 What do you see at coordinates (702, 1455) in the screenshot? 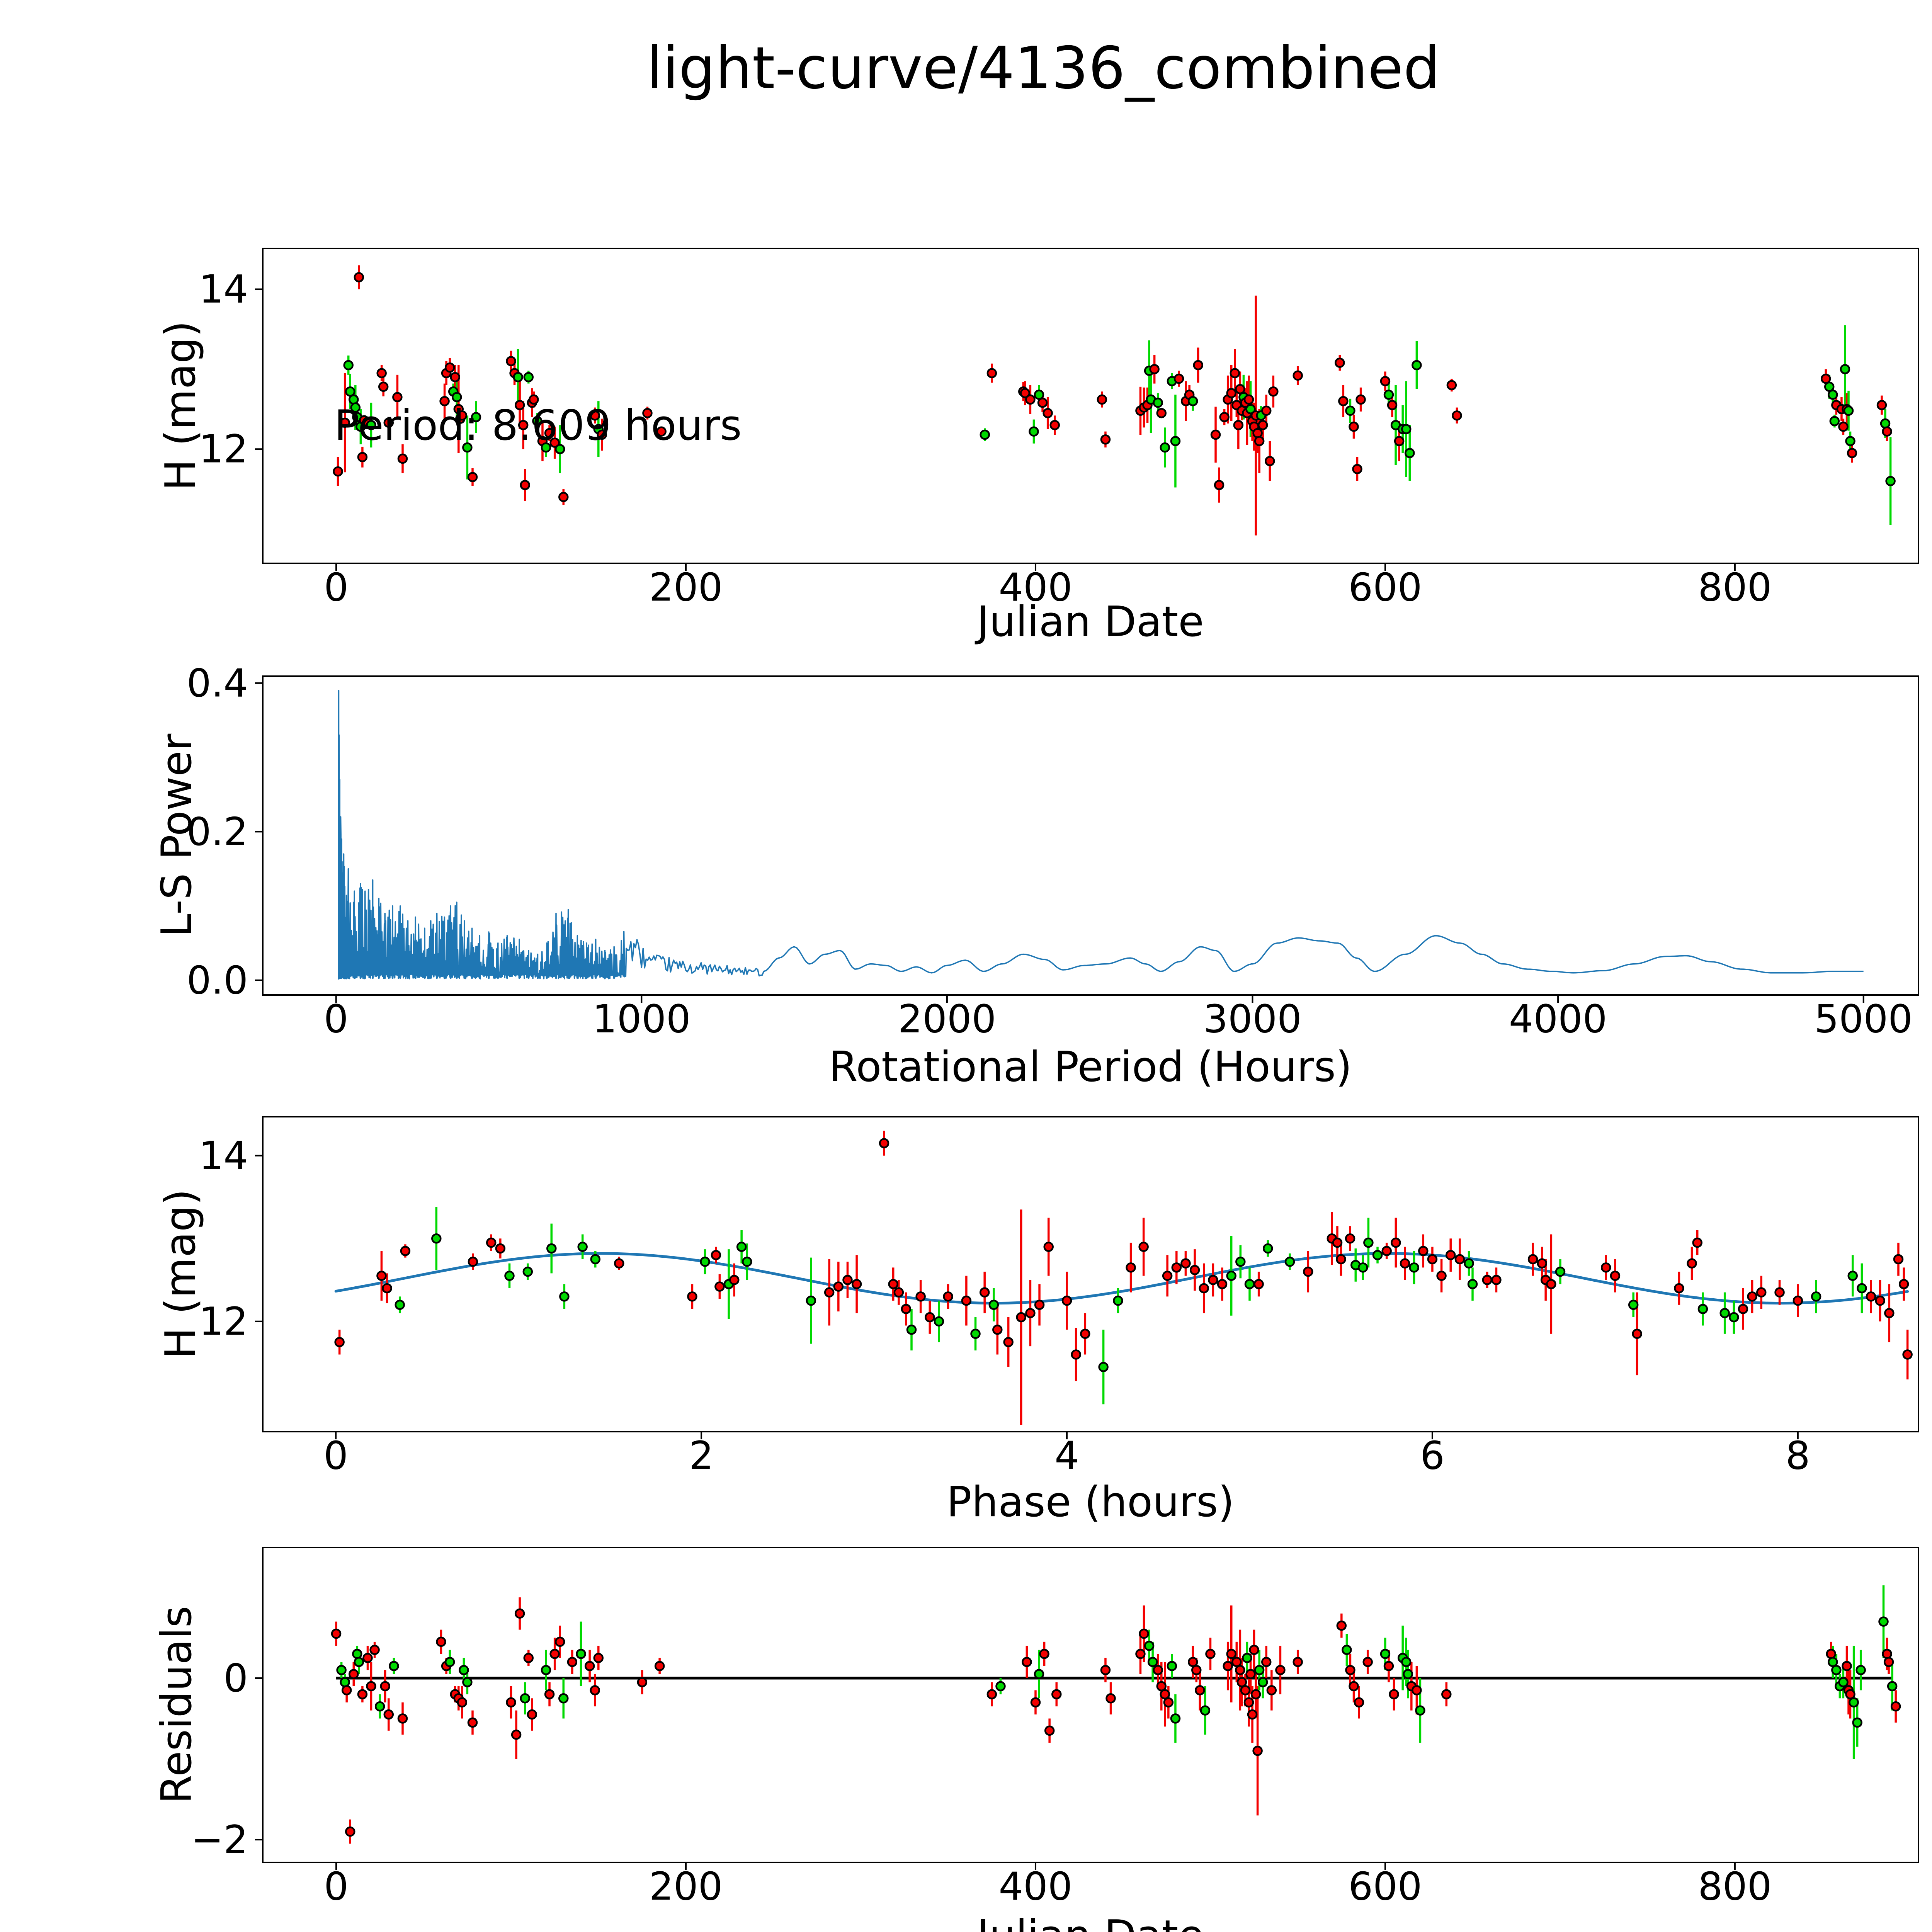
I see `x-tick-label: 2` at bounding box center [702, 1455].